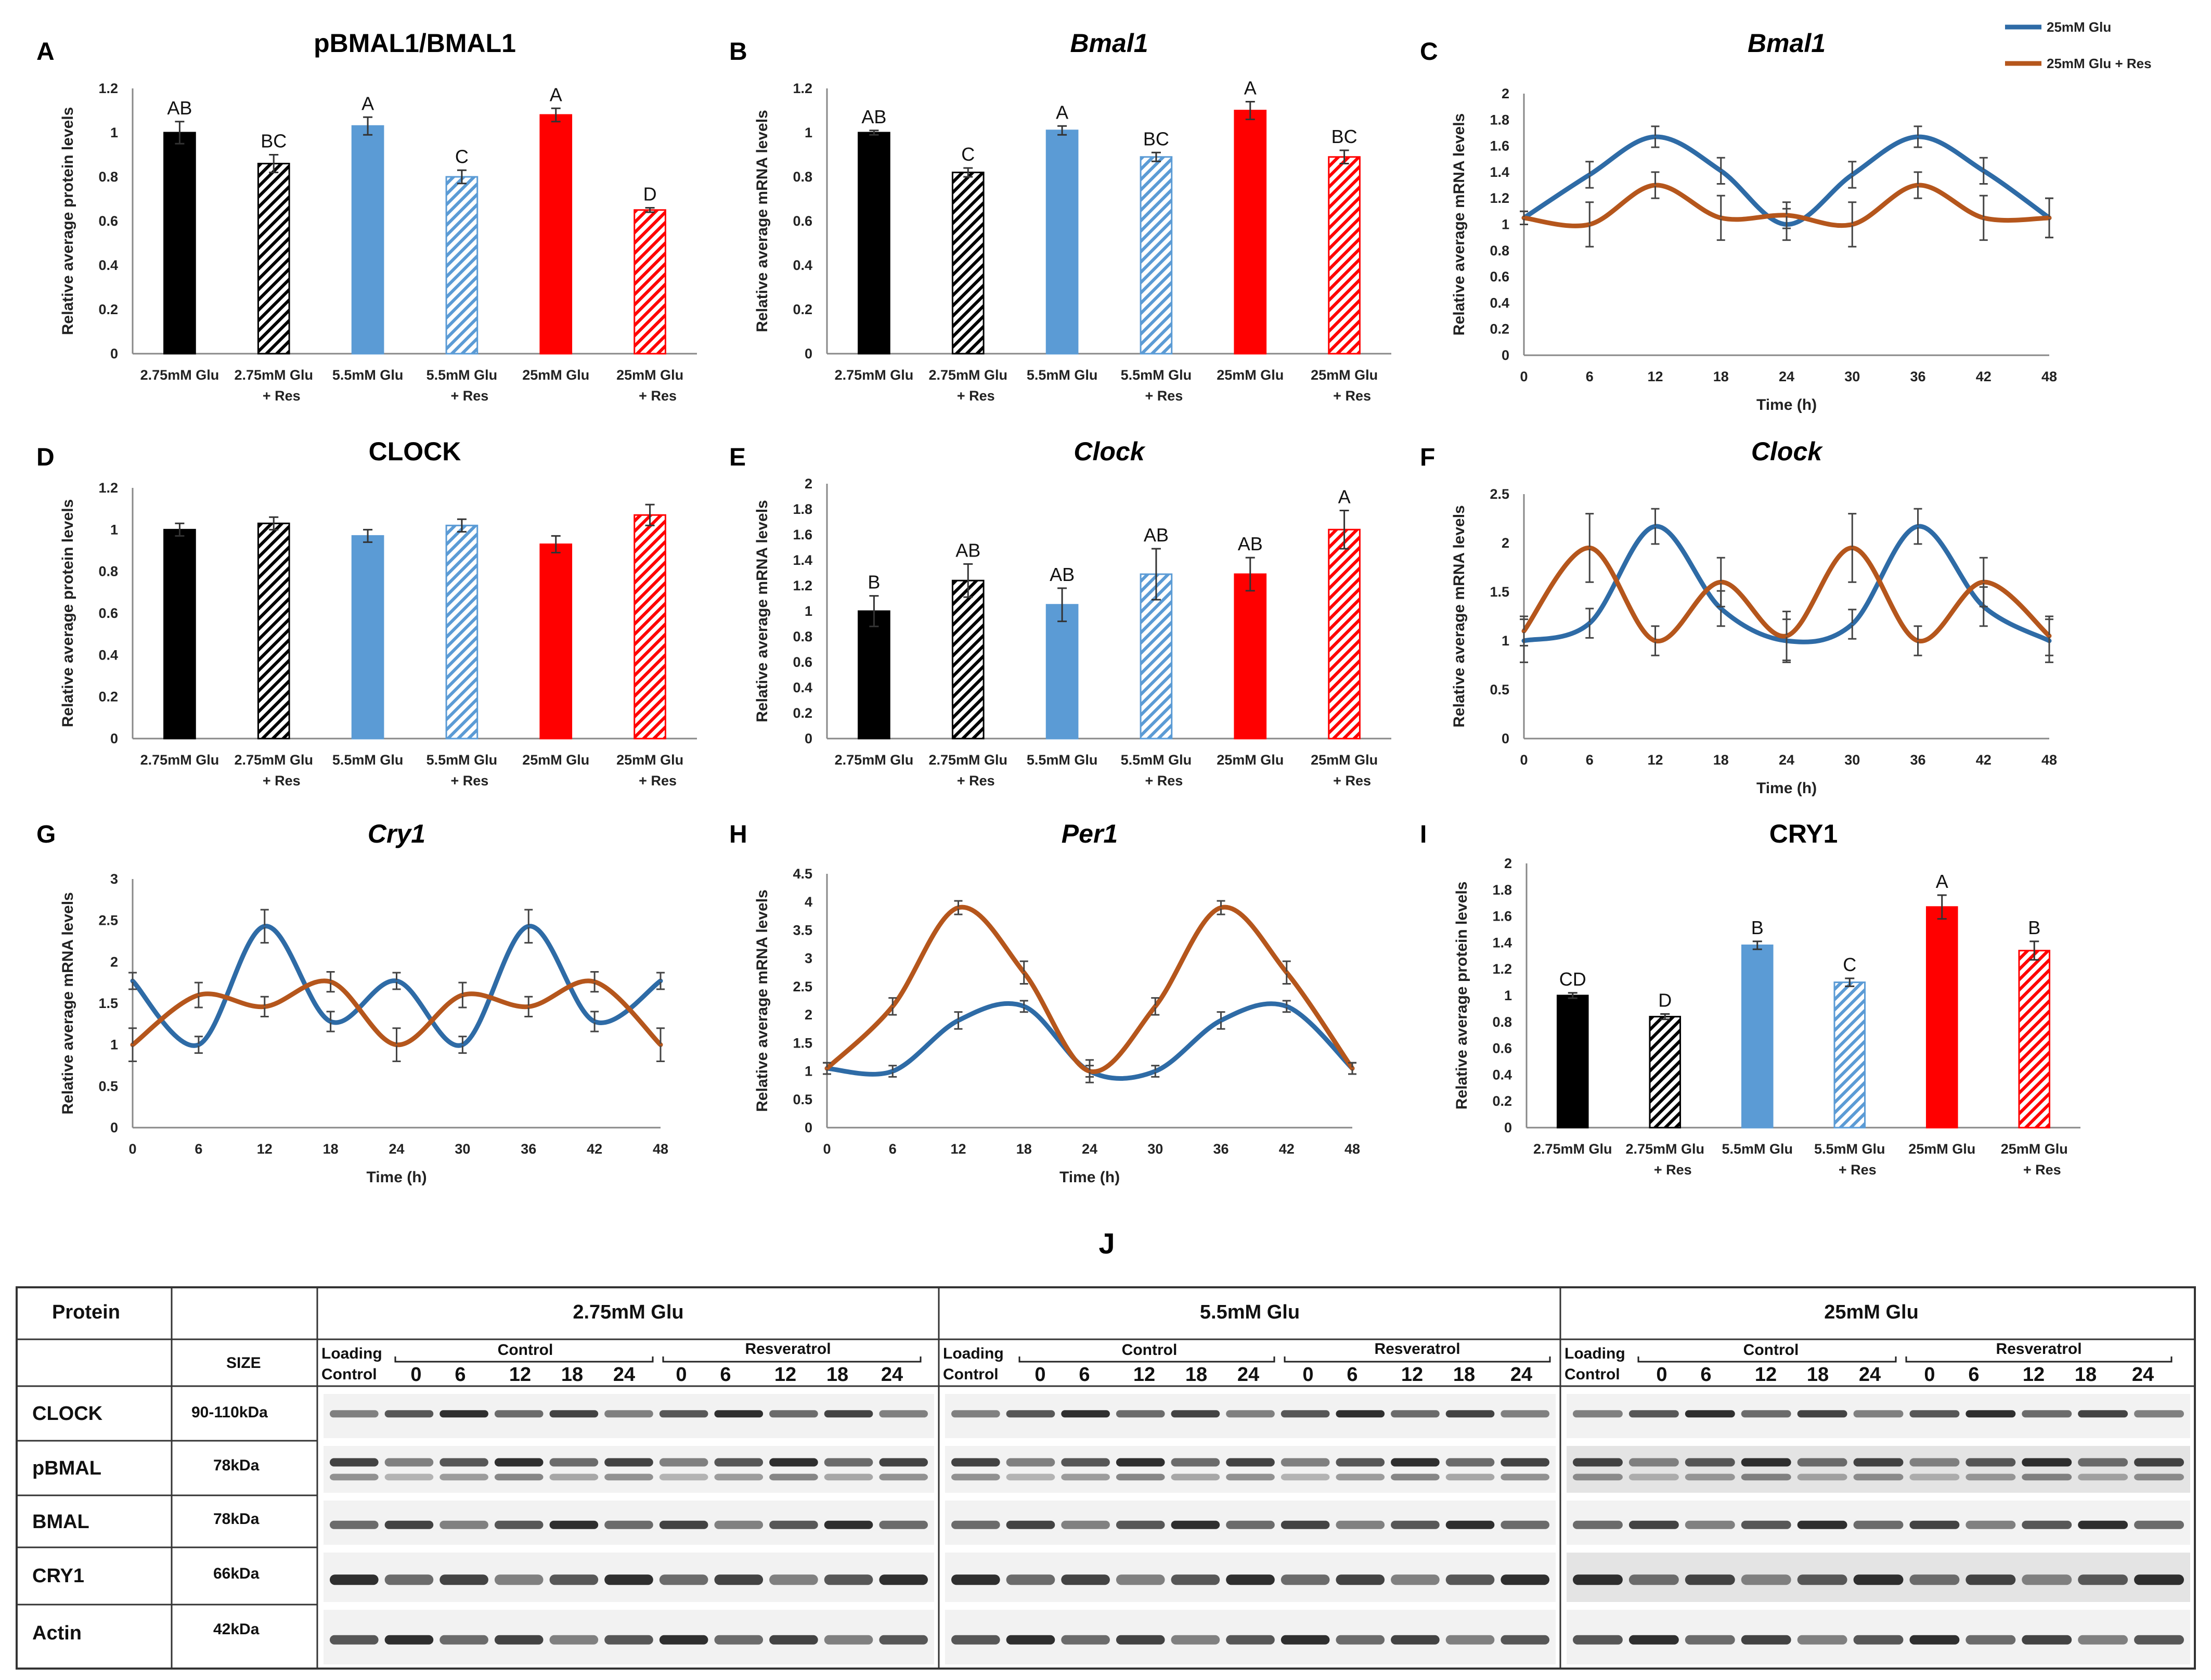 This screenshot has height=1680, width=2211. I want to click on time-label: 6, so click(725, 1375).